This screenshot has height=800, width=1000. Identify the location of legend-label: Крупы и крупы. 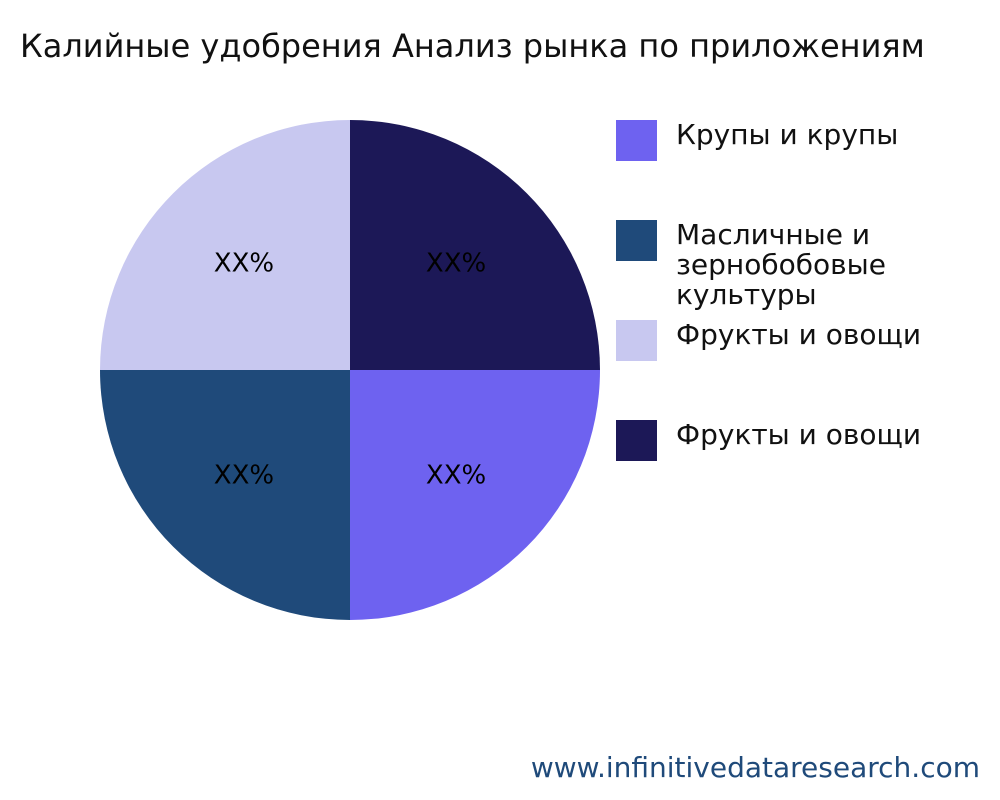
(787, 134).